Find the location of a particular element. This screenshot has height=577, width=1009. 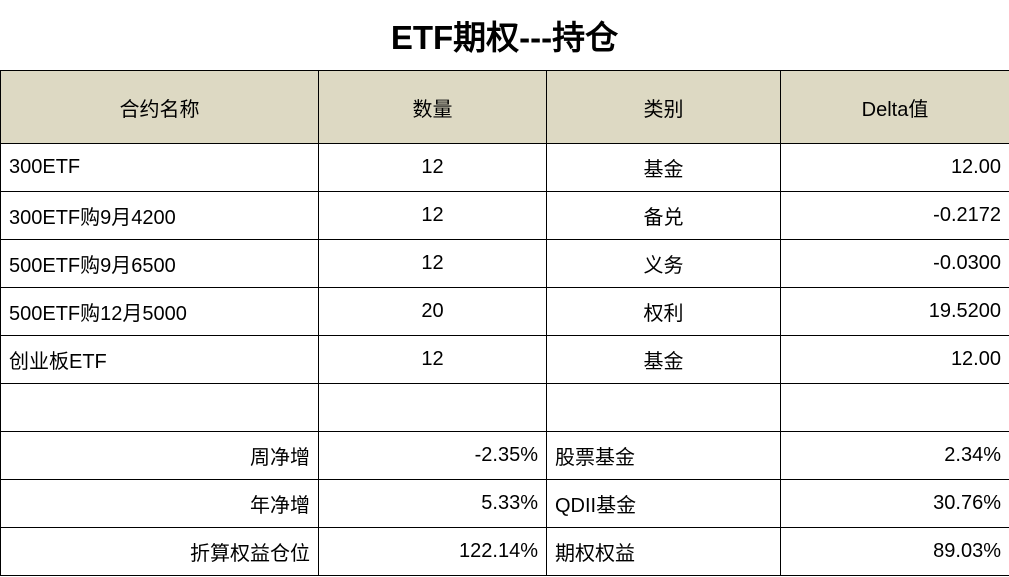

table-row: 500ETF购9月6500 12 义务 -0.0300 is located at coordinates (504, 263).